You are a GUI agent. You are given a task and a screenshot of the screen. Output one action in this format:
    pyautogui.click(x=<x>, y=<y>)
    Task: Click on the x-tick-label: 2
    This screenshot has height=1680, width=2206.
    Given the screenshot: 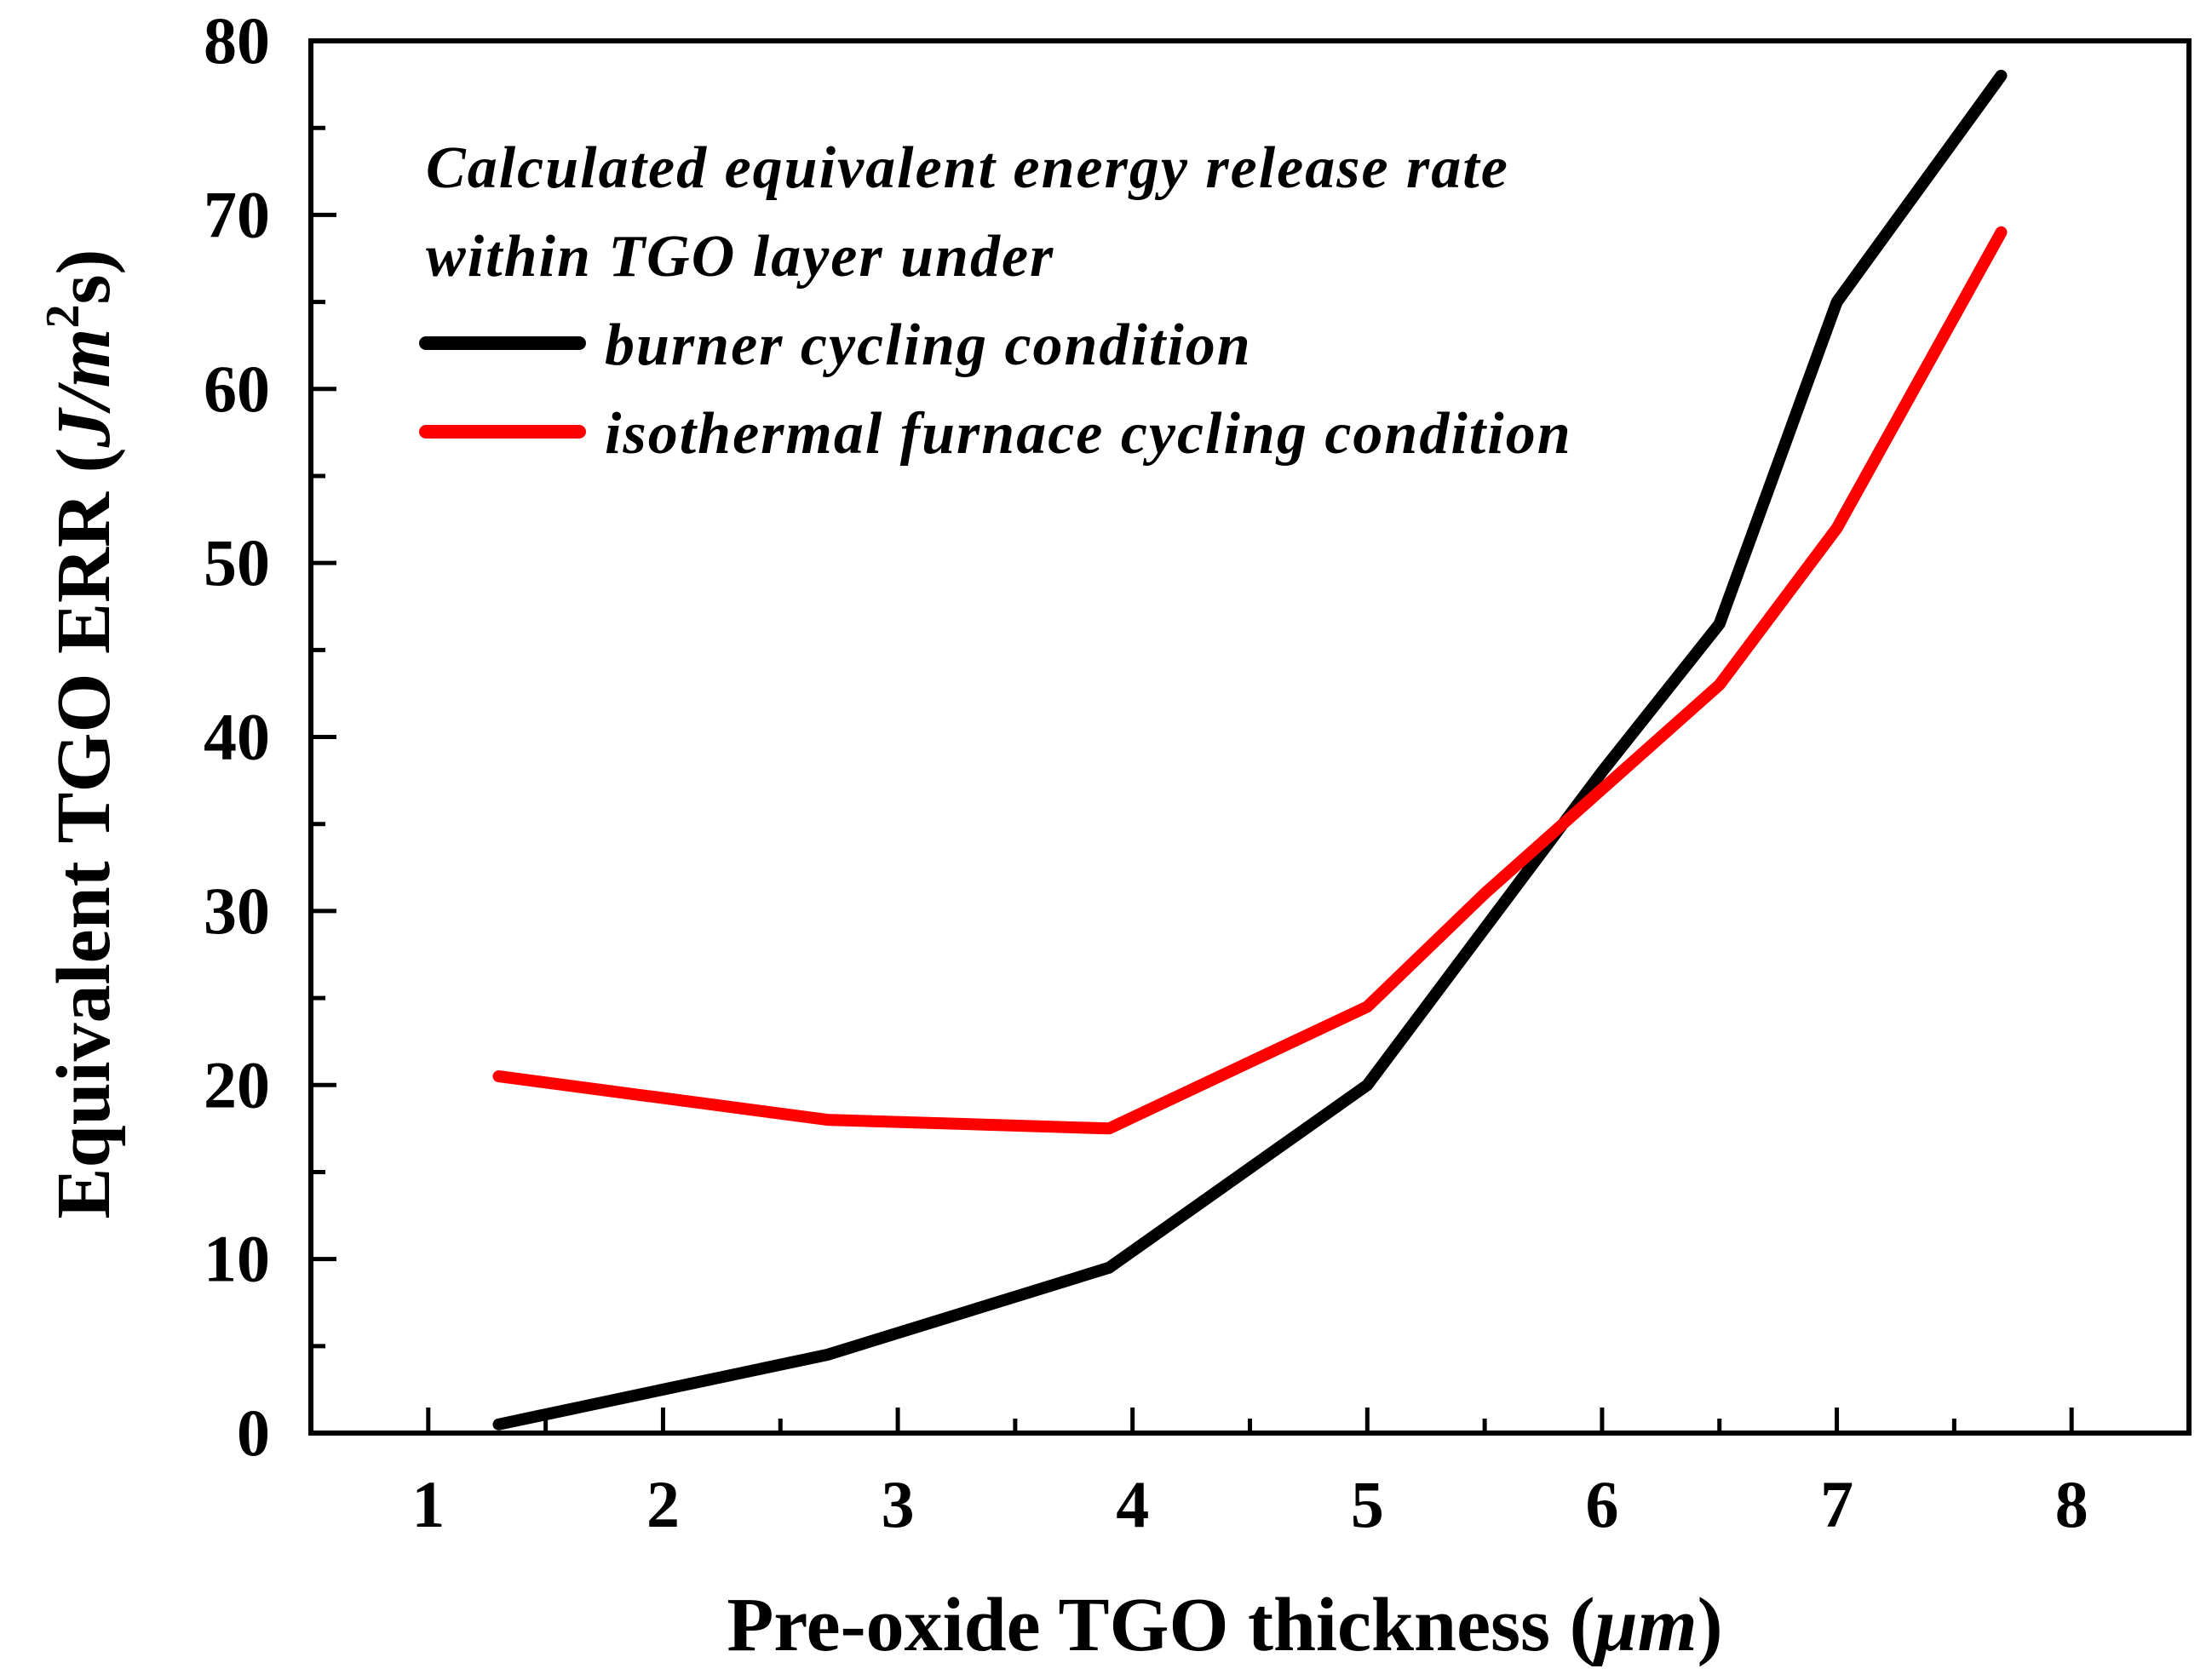 What is the action you would take?
    pyautogui.click(x=663, y=1504)
    